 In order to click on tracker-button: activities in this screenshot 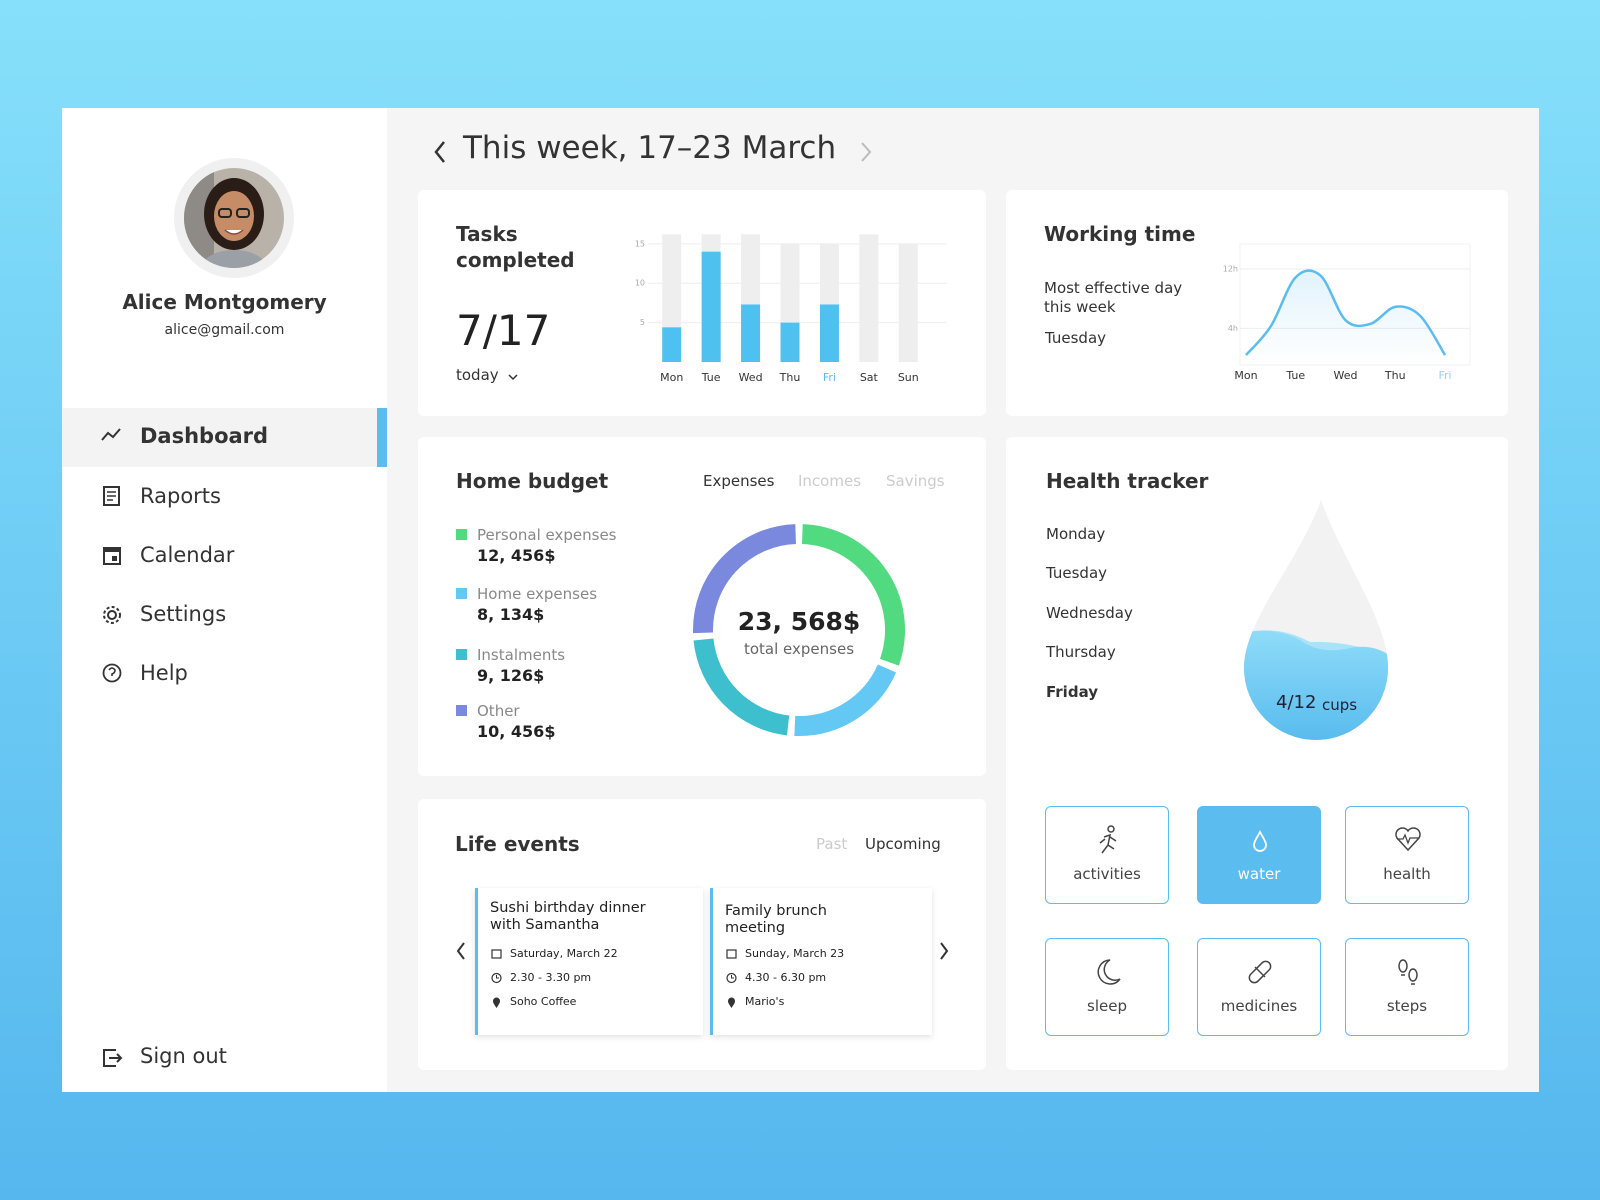, I will do `click(1107, 855)`.